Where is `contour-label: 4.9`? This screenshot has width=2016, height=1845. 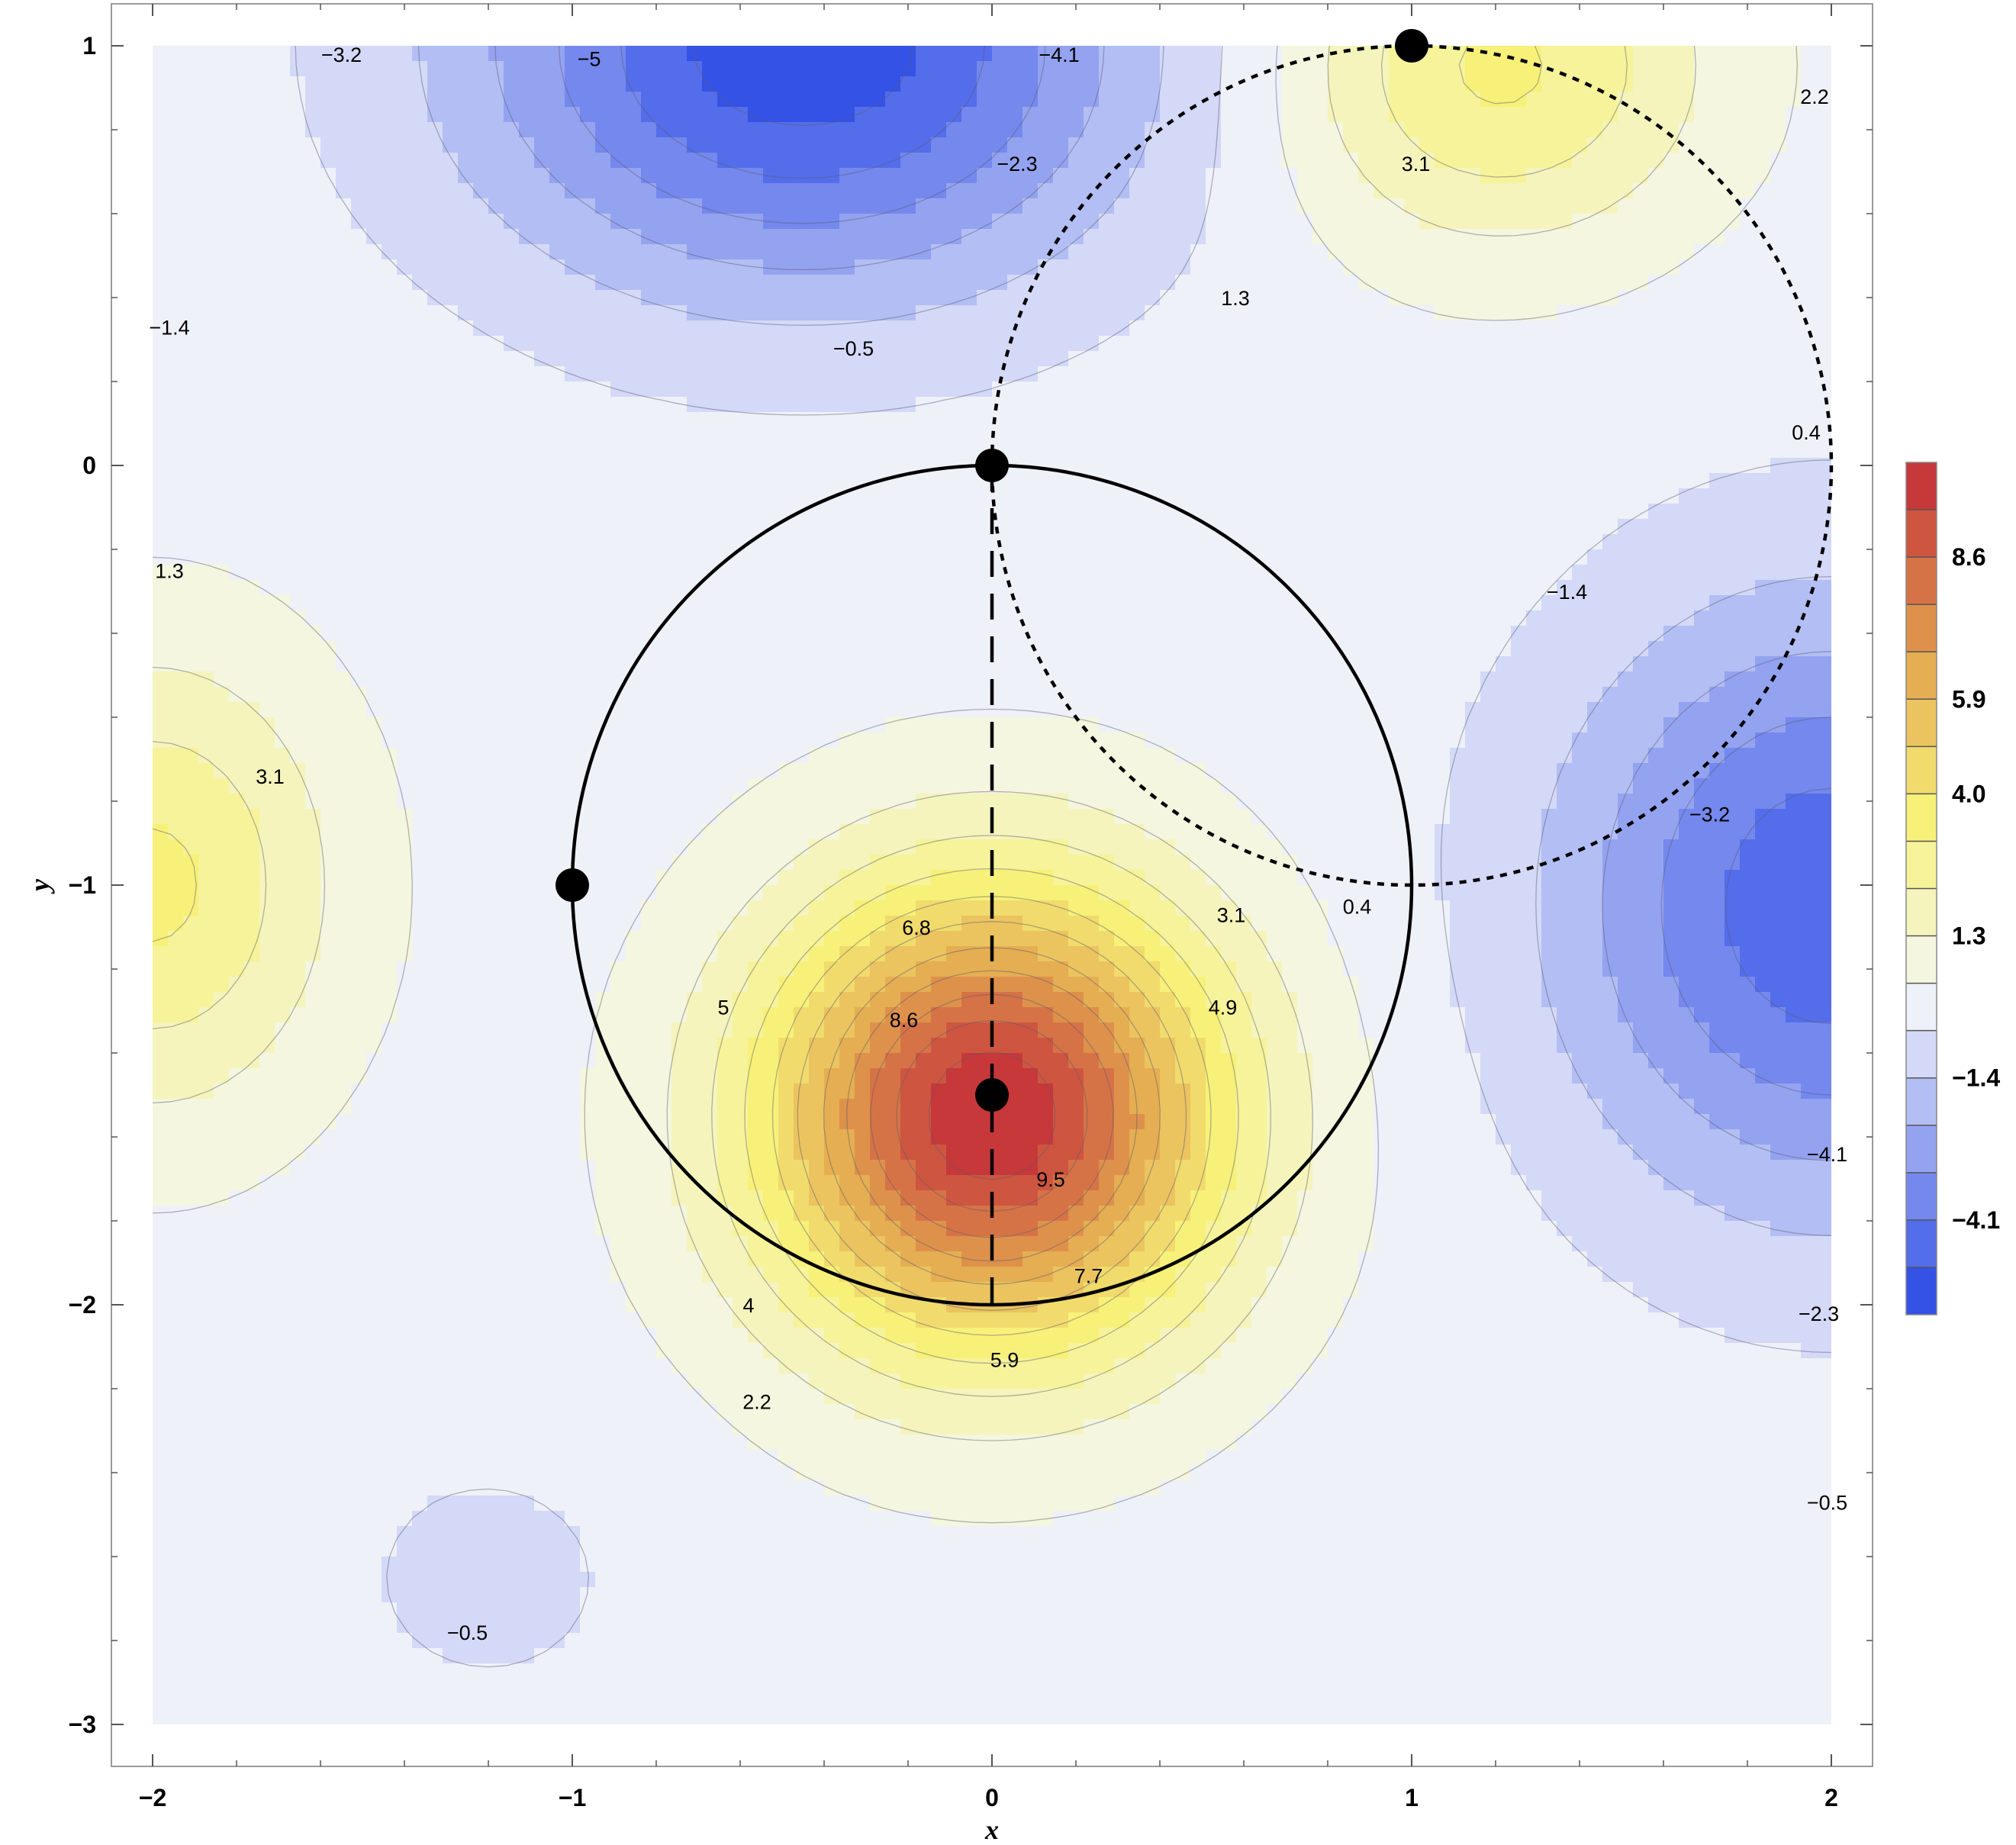 contour-label: 4.9 is located at coordinates (1223, 1008).